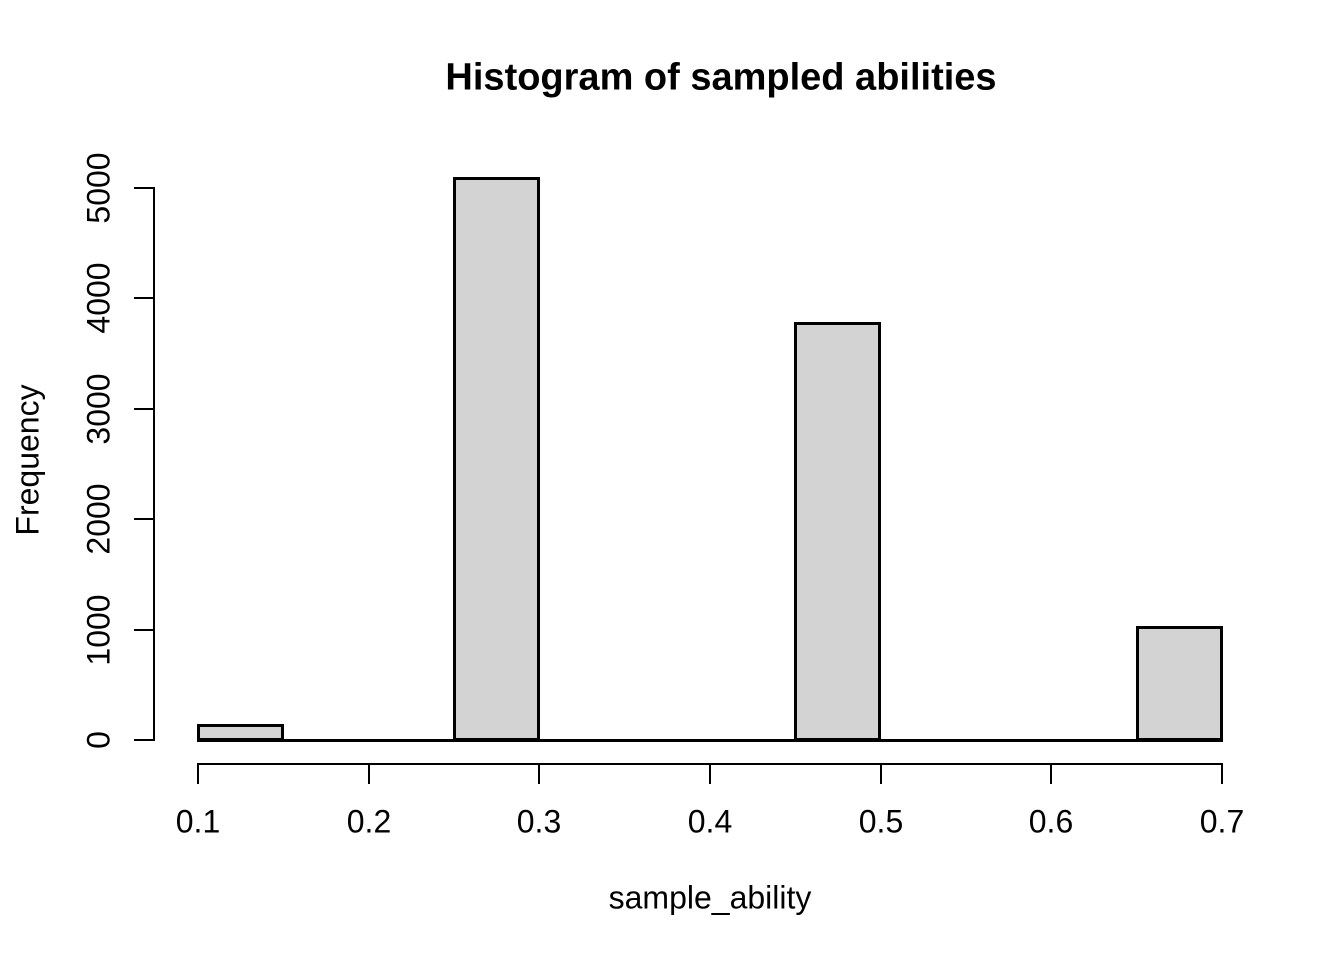  I want to click on x-axis-title: sample_ability, so click(710, 897).